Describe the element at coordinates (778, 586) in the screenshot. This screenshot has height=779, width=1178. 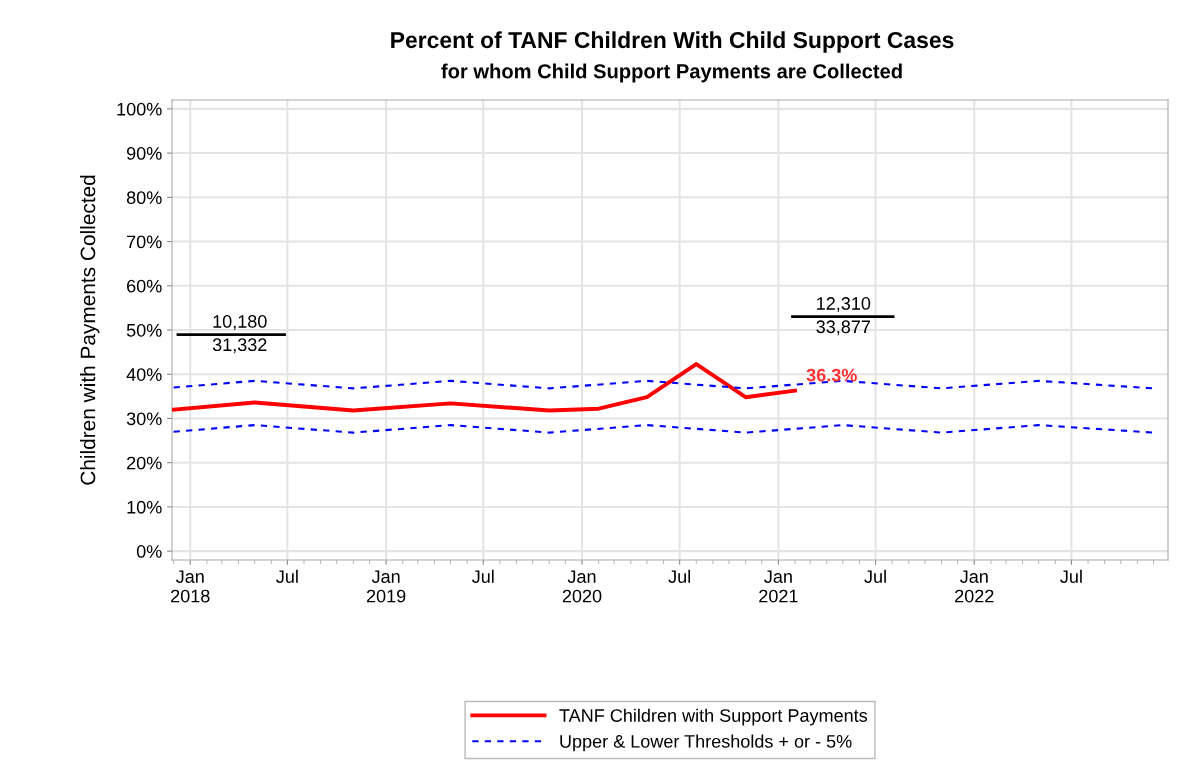
I see `x-tick-label: Jan 2021` at that location.